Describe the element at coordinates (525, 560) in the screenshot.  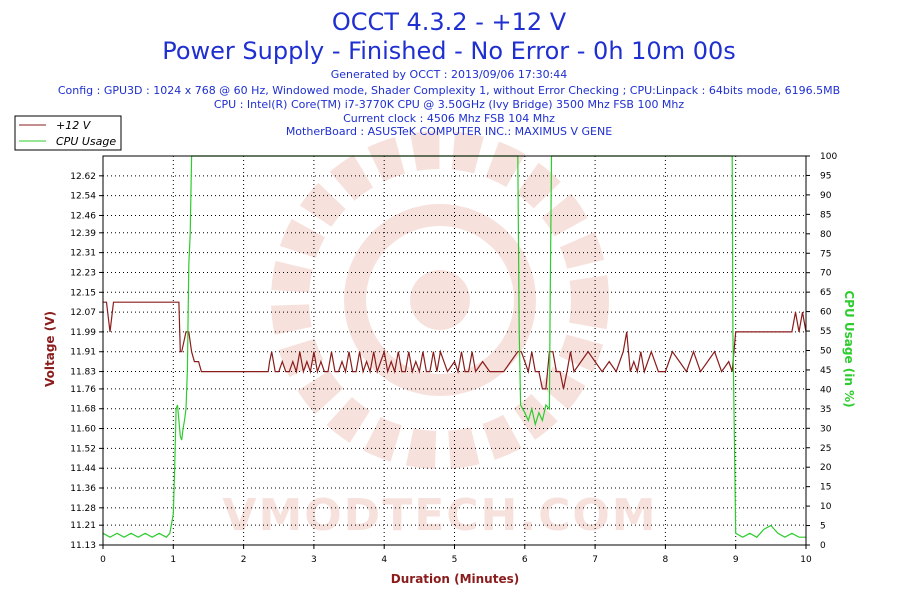
I see `x-tick-label: 6` at that location.